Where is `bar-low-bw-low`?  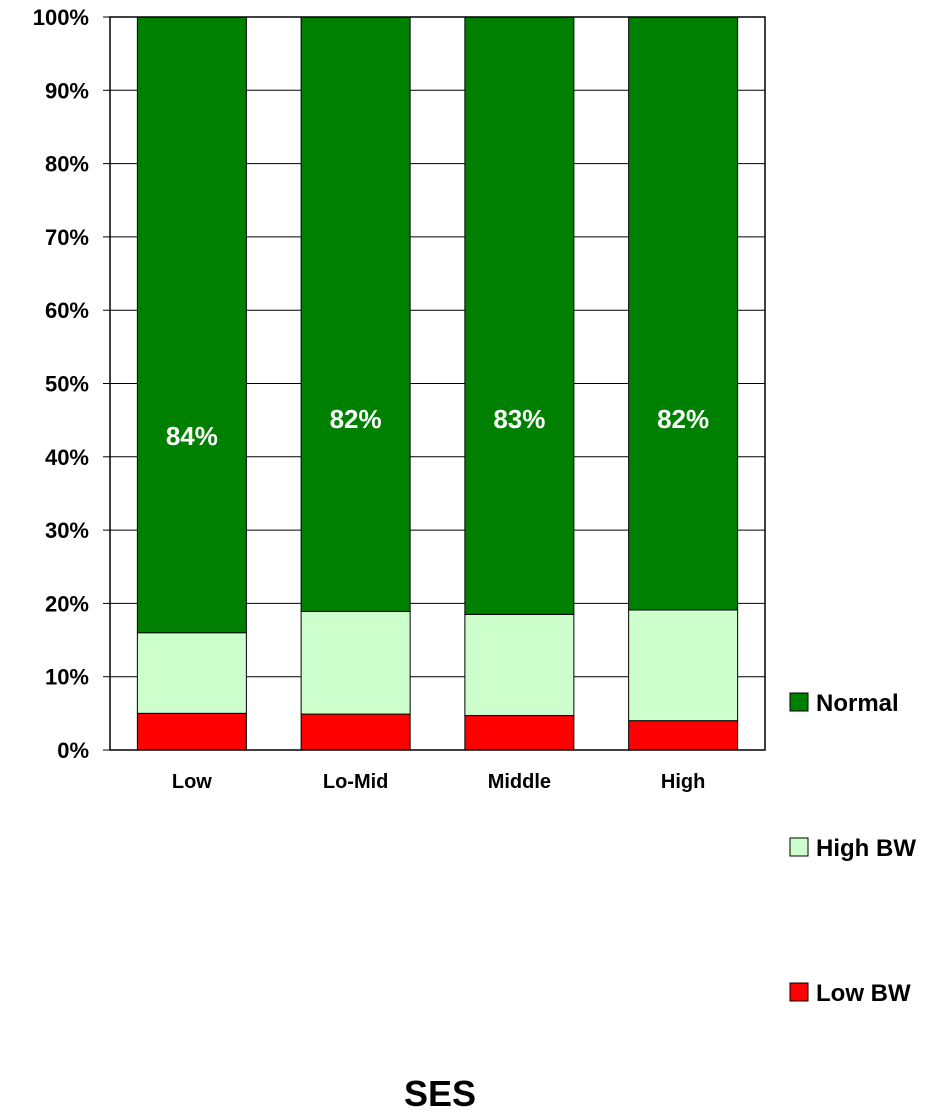 bar-low-bw-low is located at coordinates (191, 731).